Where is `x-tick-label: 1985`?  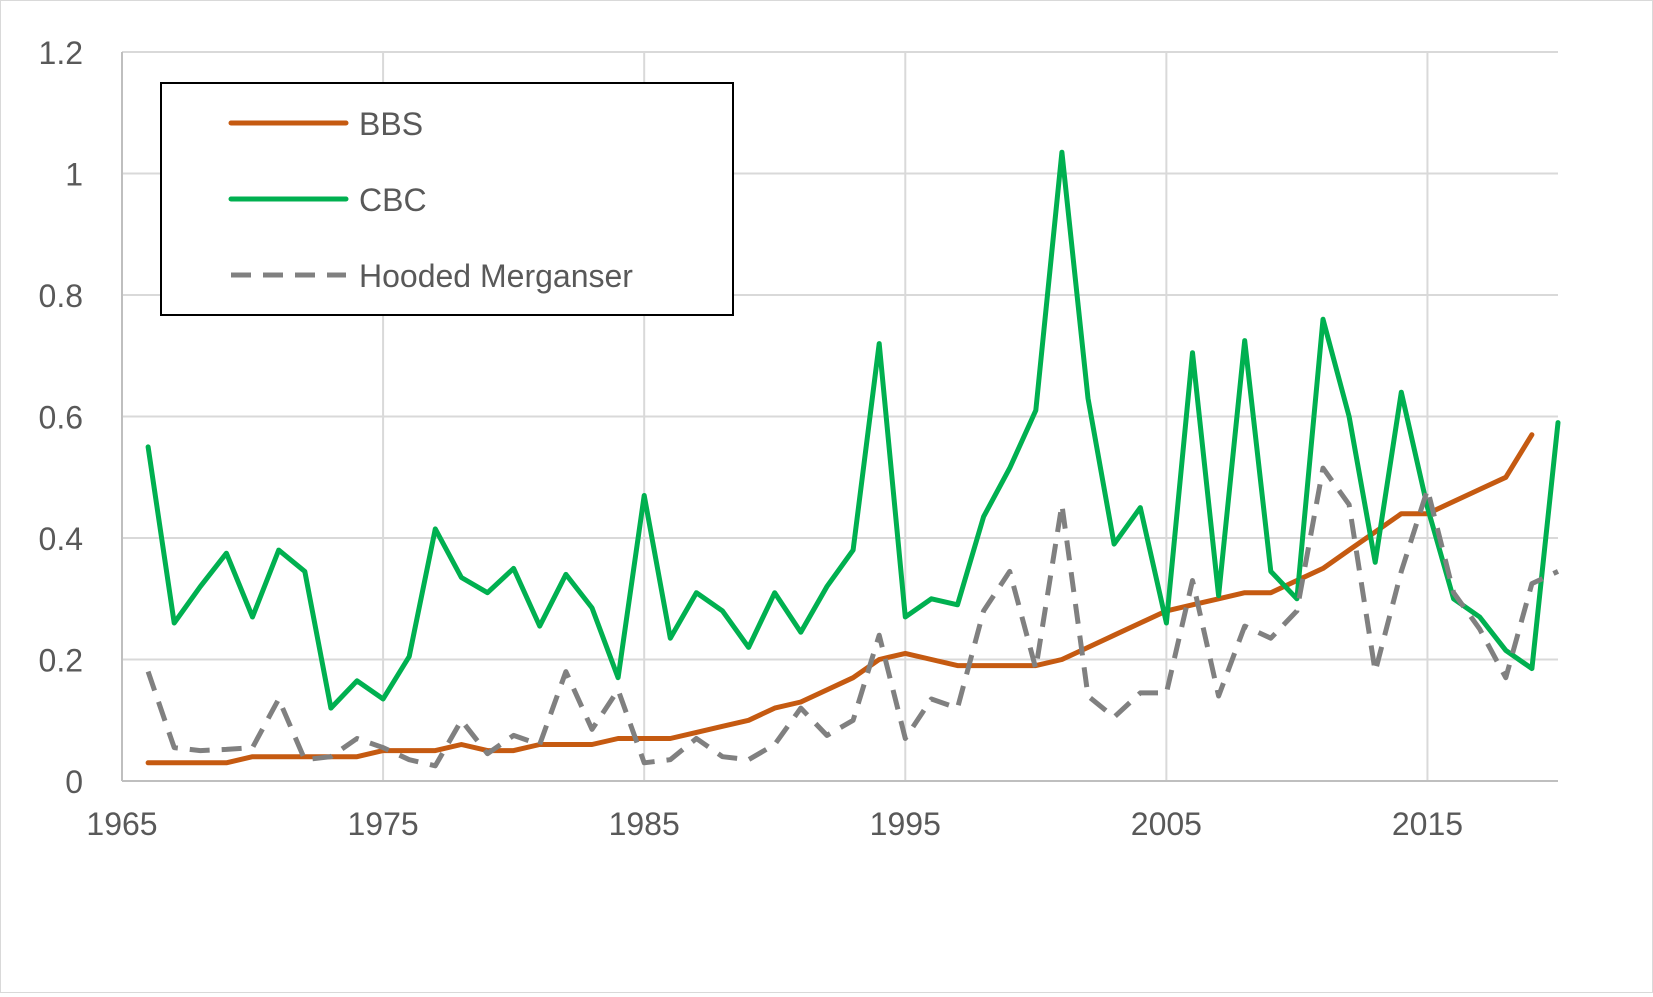 x-tick-label: 1985 is located at coordinates (644, 824).